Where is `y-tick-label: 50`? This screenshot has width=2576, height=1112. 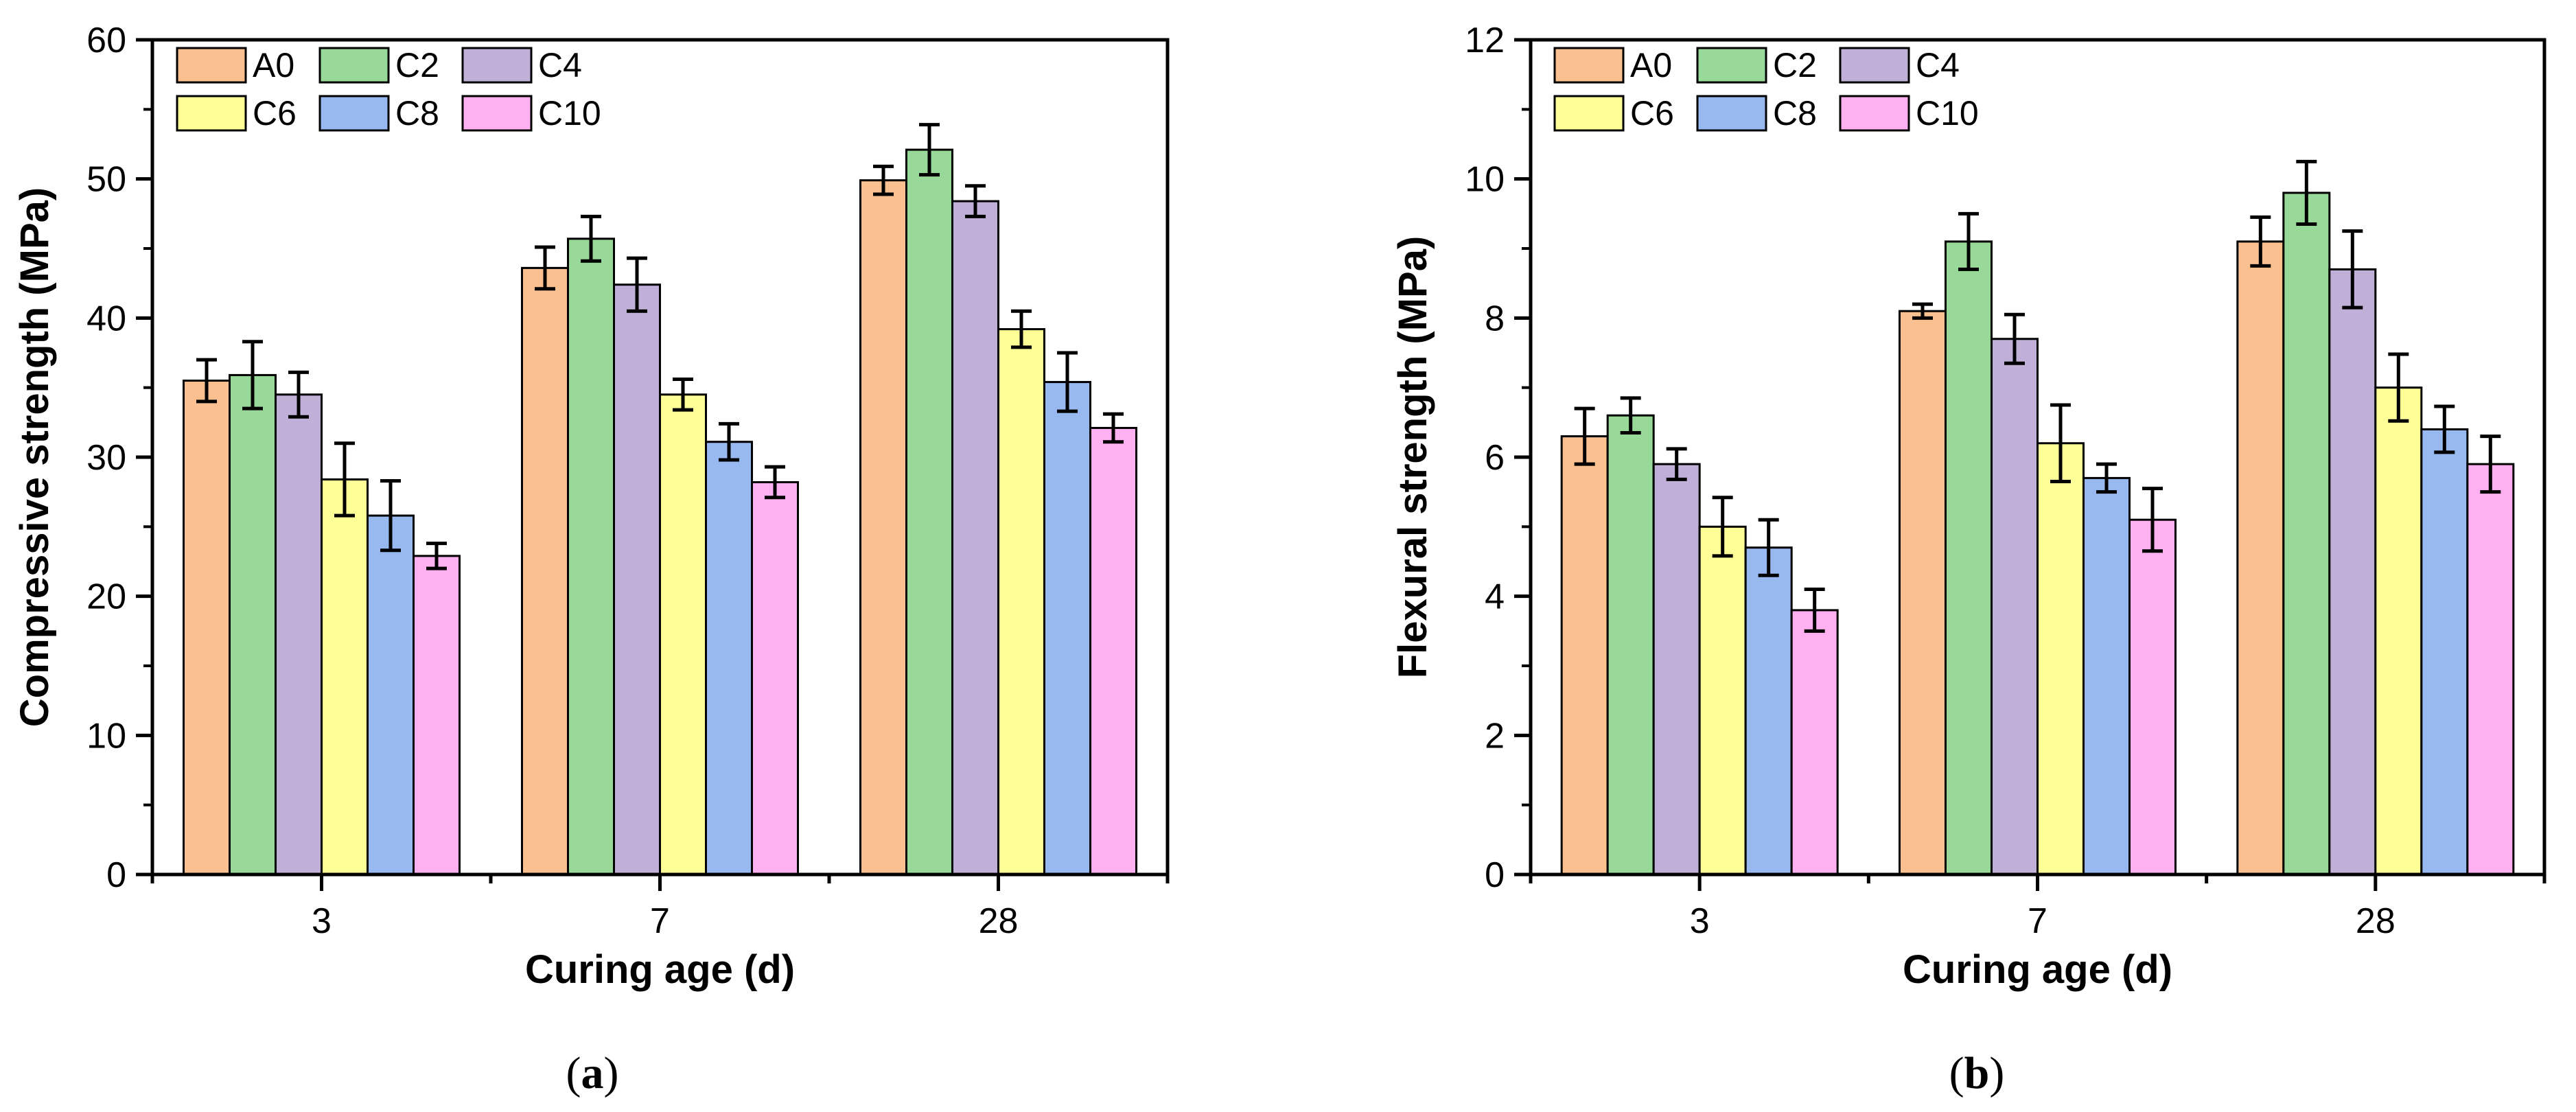
y-tick-label: 50 is located at coordinates (106, 180).